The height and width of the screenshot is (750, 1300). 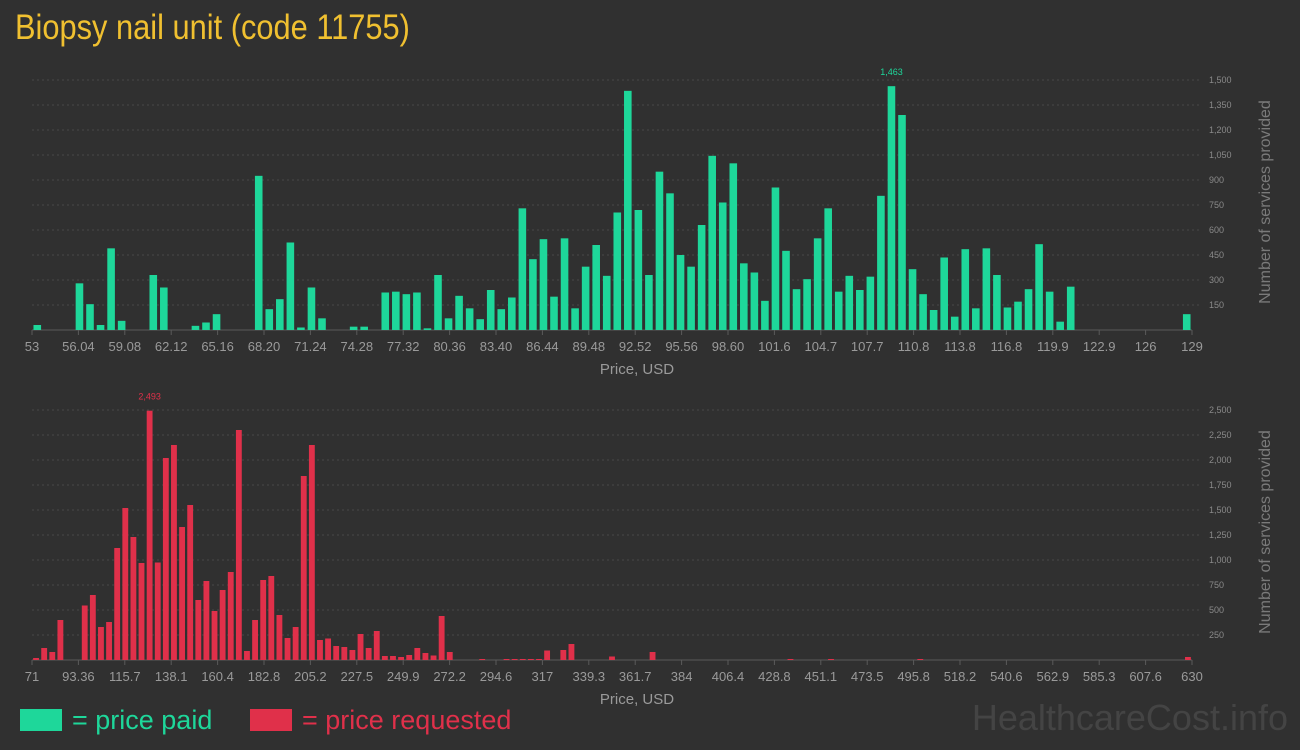 I want to click on x-tick-label: 74.28, so click(x=357, y=346).